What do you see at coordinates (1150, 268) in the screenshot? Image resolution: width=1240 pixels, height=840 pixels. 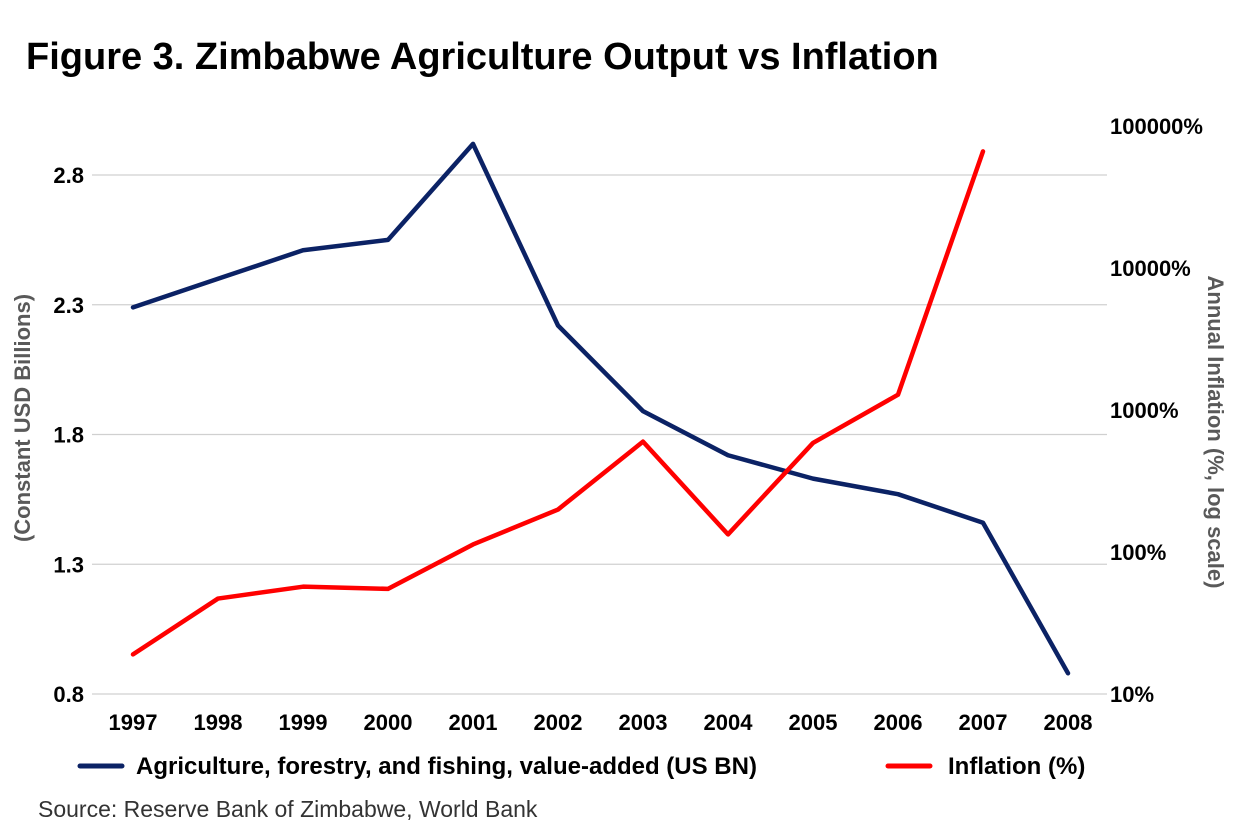 I see `right-tick-label: 10000%` at bounding box center [1150, 268].